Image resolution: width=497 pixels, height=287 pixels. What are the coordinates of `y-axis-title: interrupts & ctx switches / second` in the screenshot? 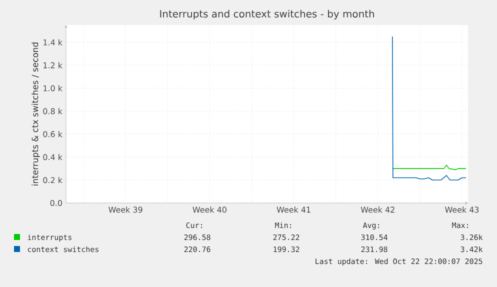 It's located at (36, 114).